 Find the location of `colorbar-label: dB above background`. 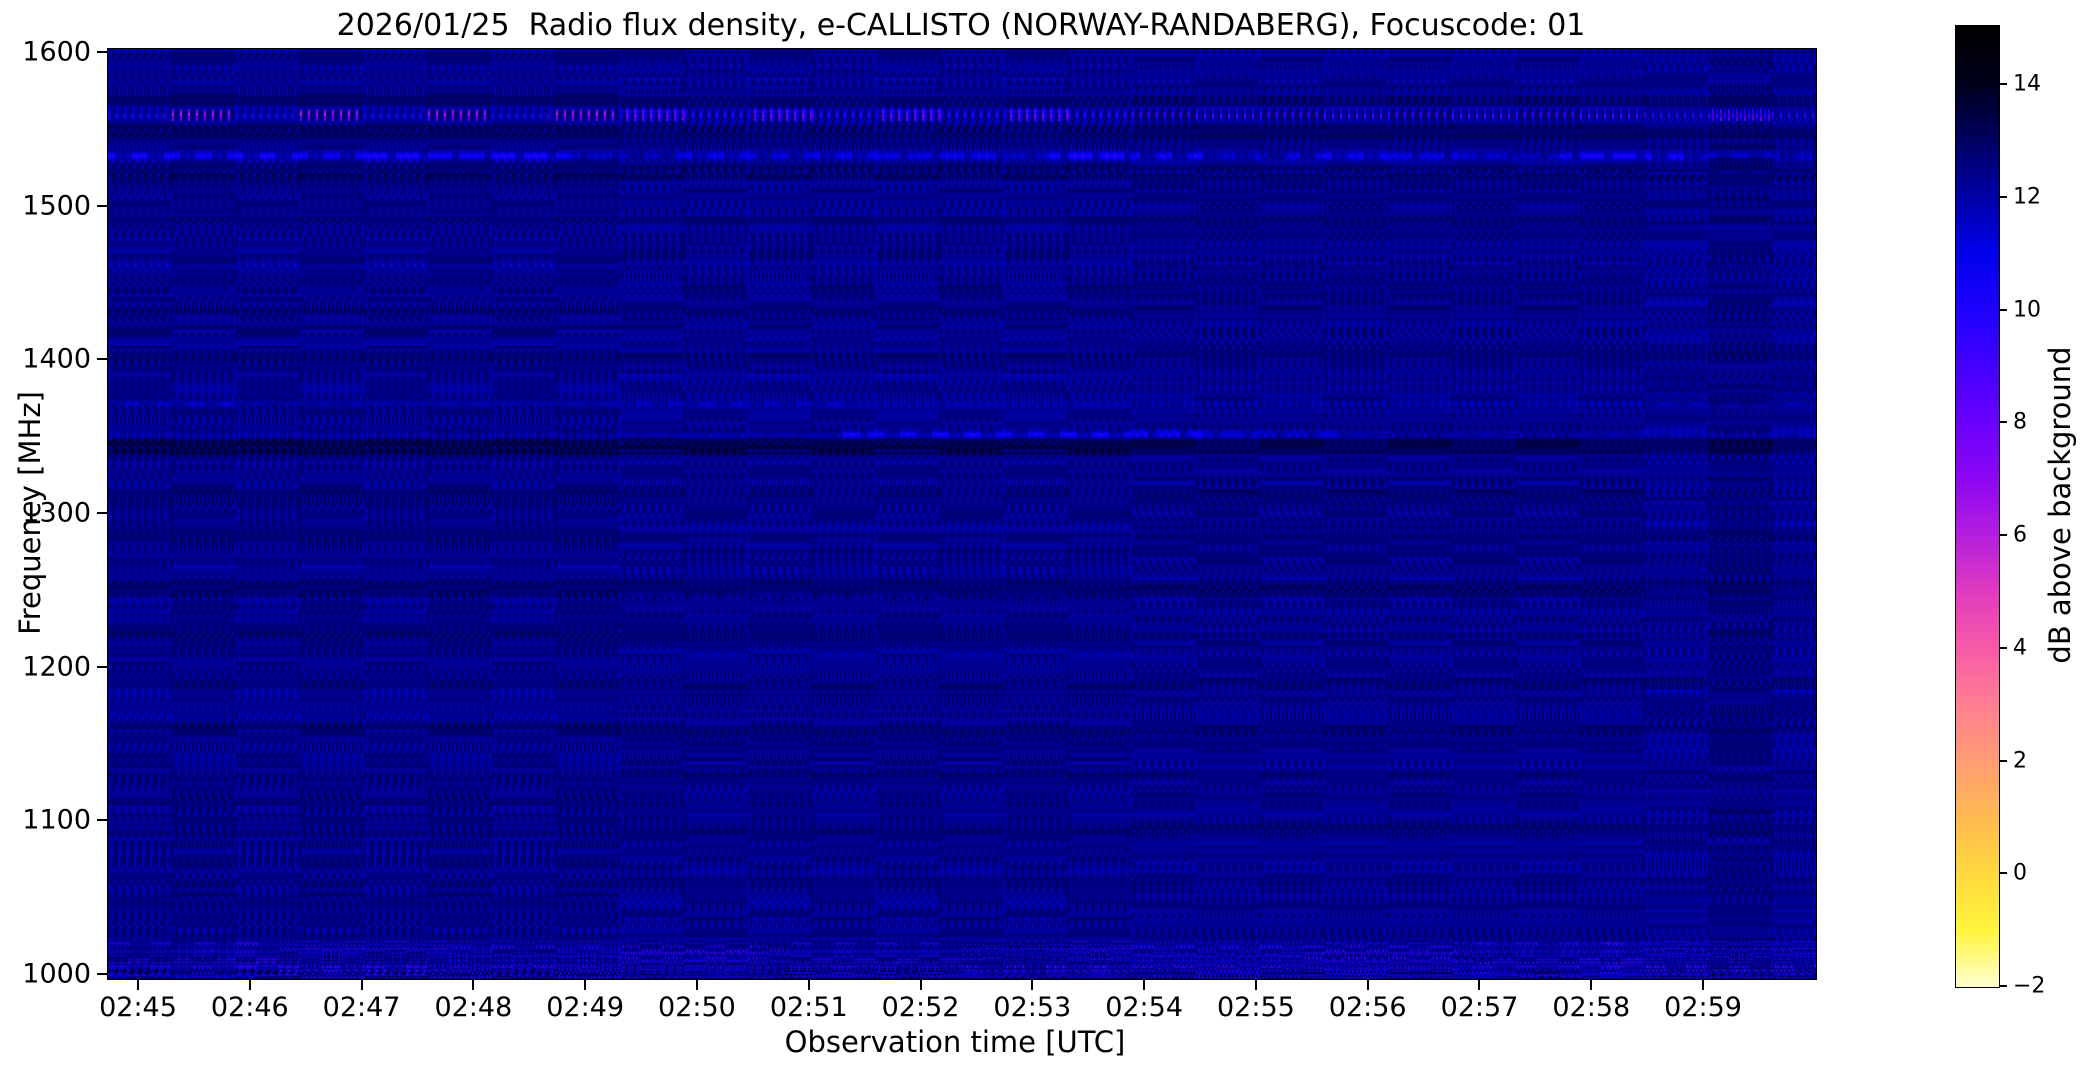

colorbar-label: dB above background is located at coordinates (2060, 505).